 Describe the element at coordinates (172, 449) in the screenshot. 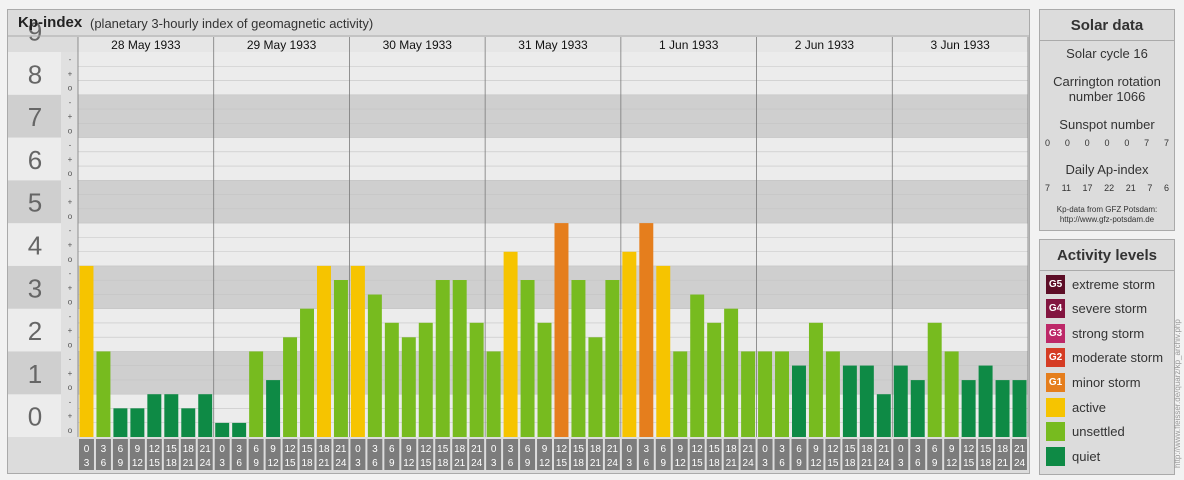

I see `interval-start: 15` at that location.